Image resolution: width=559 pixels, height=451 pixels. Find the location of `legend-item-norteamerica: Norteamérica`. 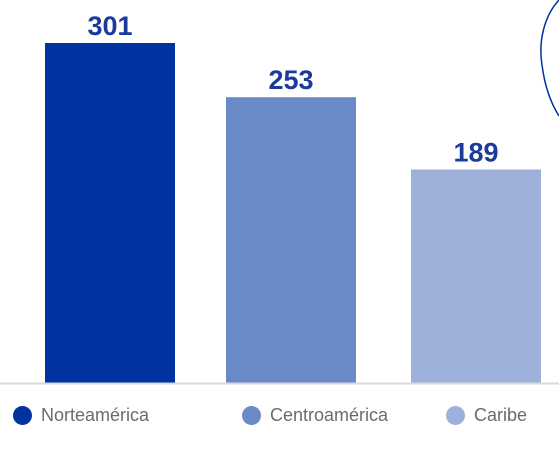

legend-item-norteamerica: Norteamérica is located at coordinates (81, 415).